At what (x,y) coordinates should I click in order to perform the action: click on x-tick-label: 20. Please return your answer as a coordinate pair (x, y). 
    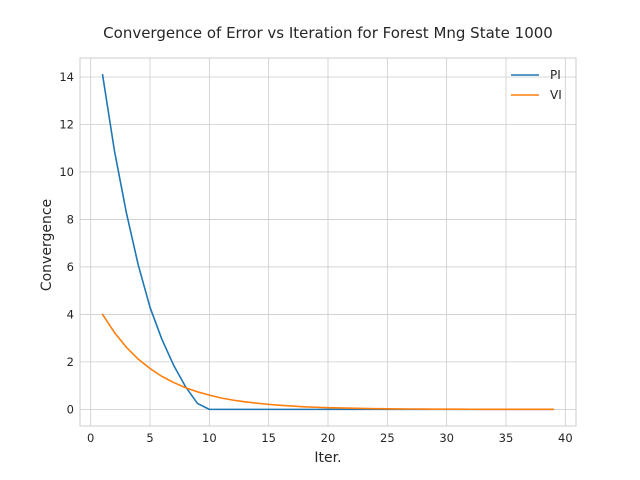
    Looking at the image, I should click on (328, 438).